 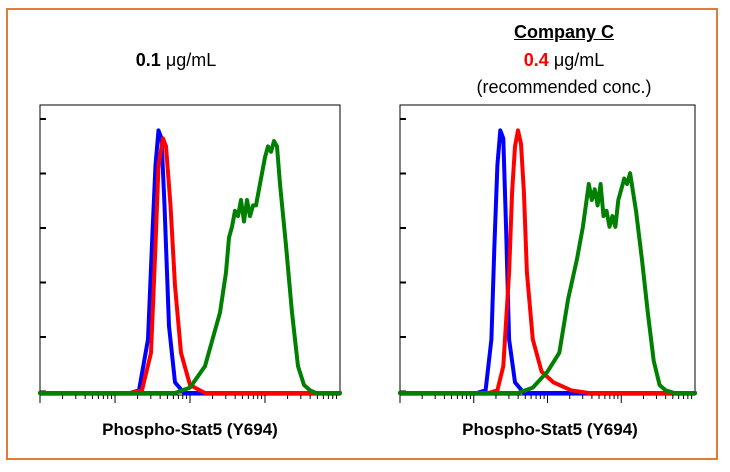 What do you see at coordinates (148, 60) in the screenshot?
I see `panel-1-conc-value: 0.1` at bounding box center [148, 60].